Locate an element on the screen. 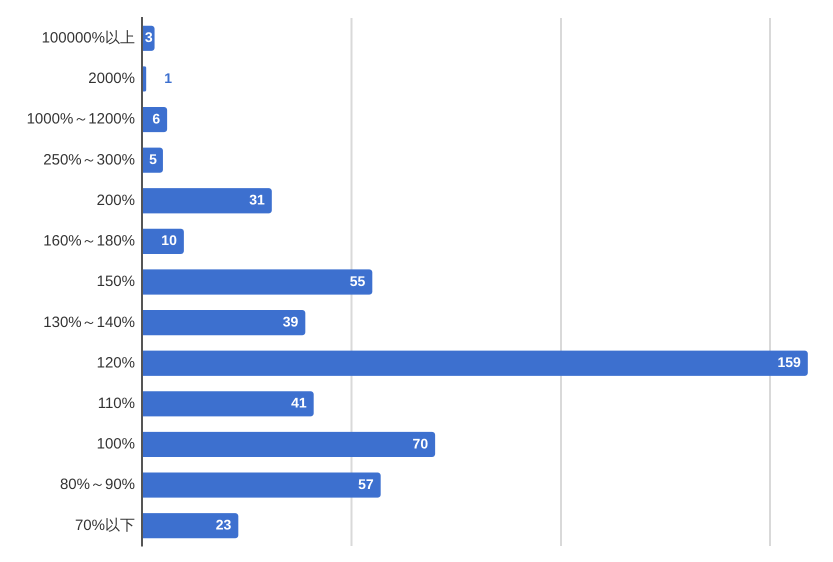  y-tick-label: 100000%以上 is located at coordinates (88, 37).